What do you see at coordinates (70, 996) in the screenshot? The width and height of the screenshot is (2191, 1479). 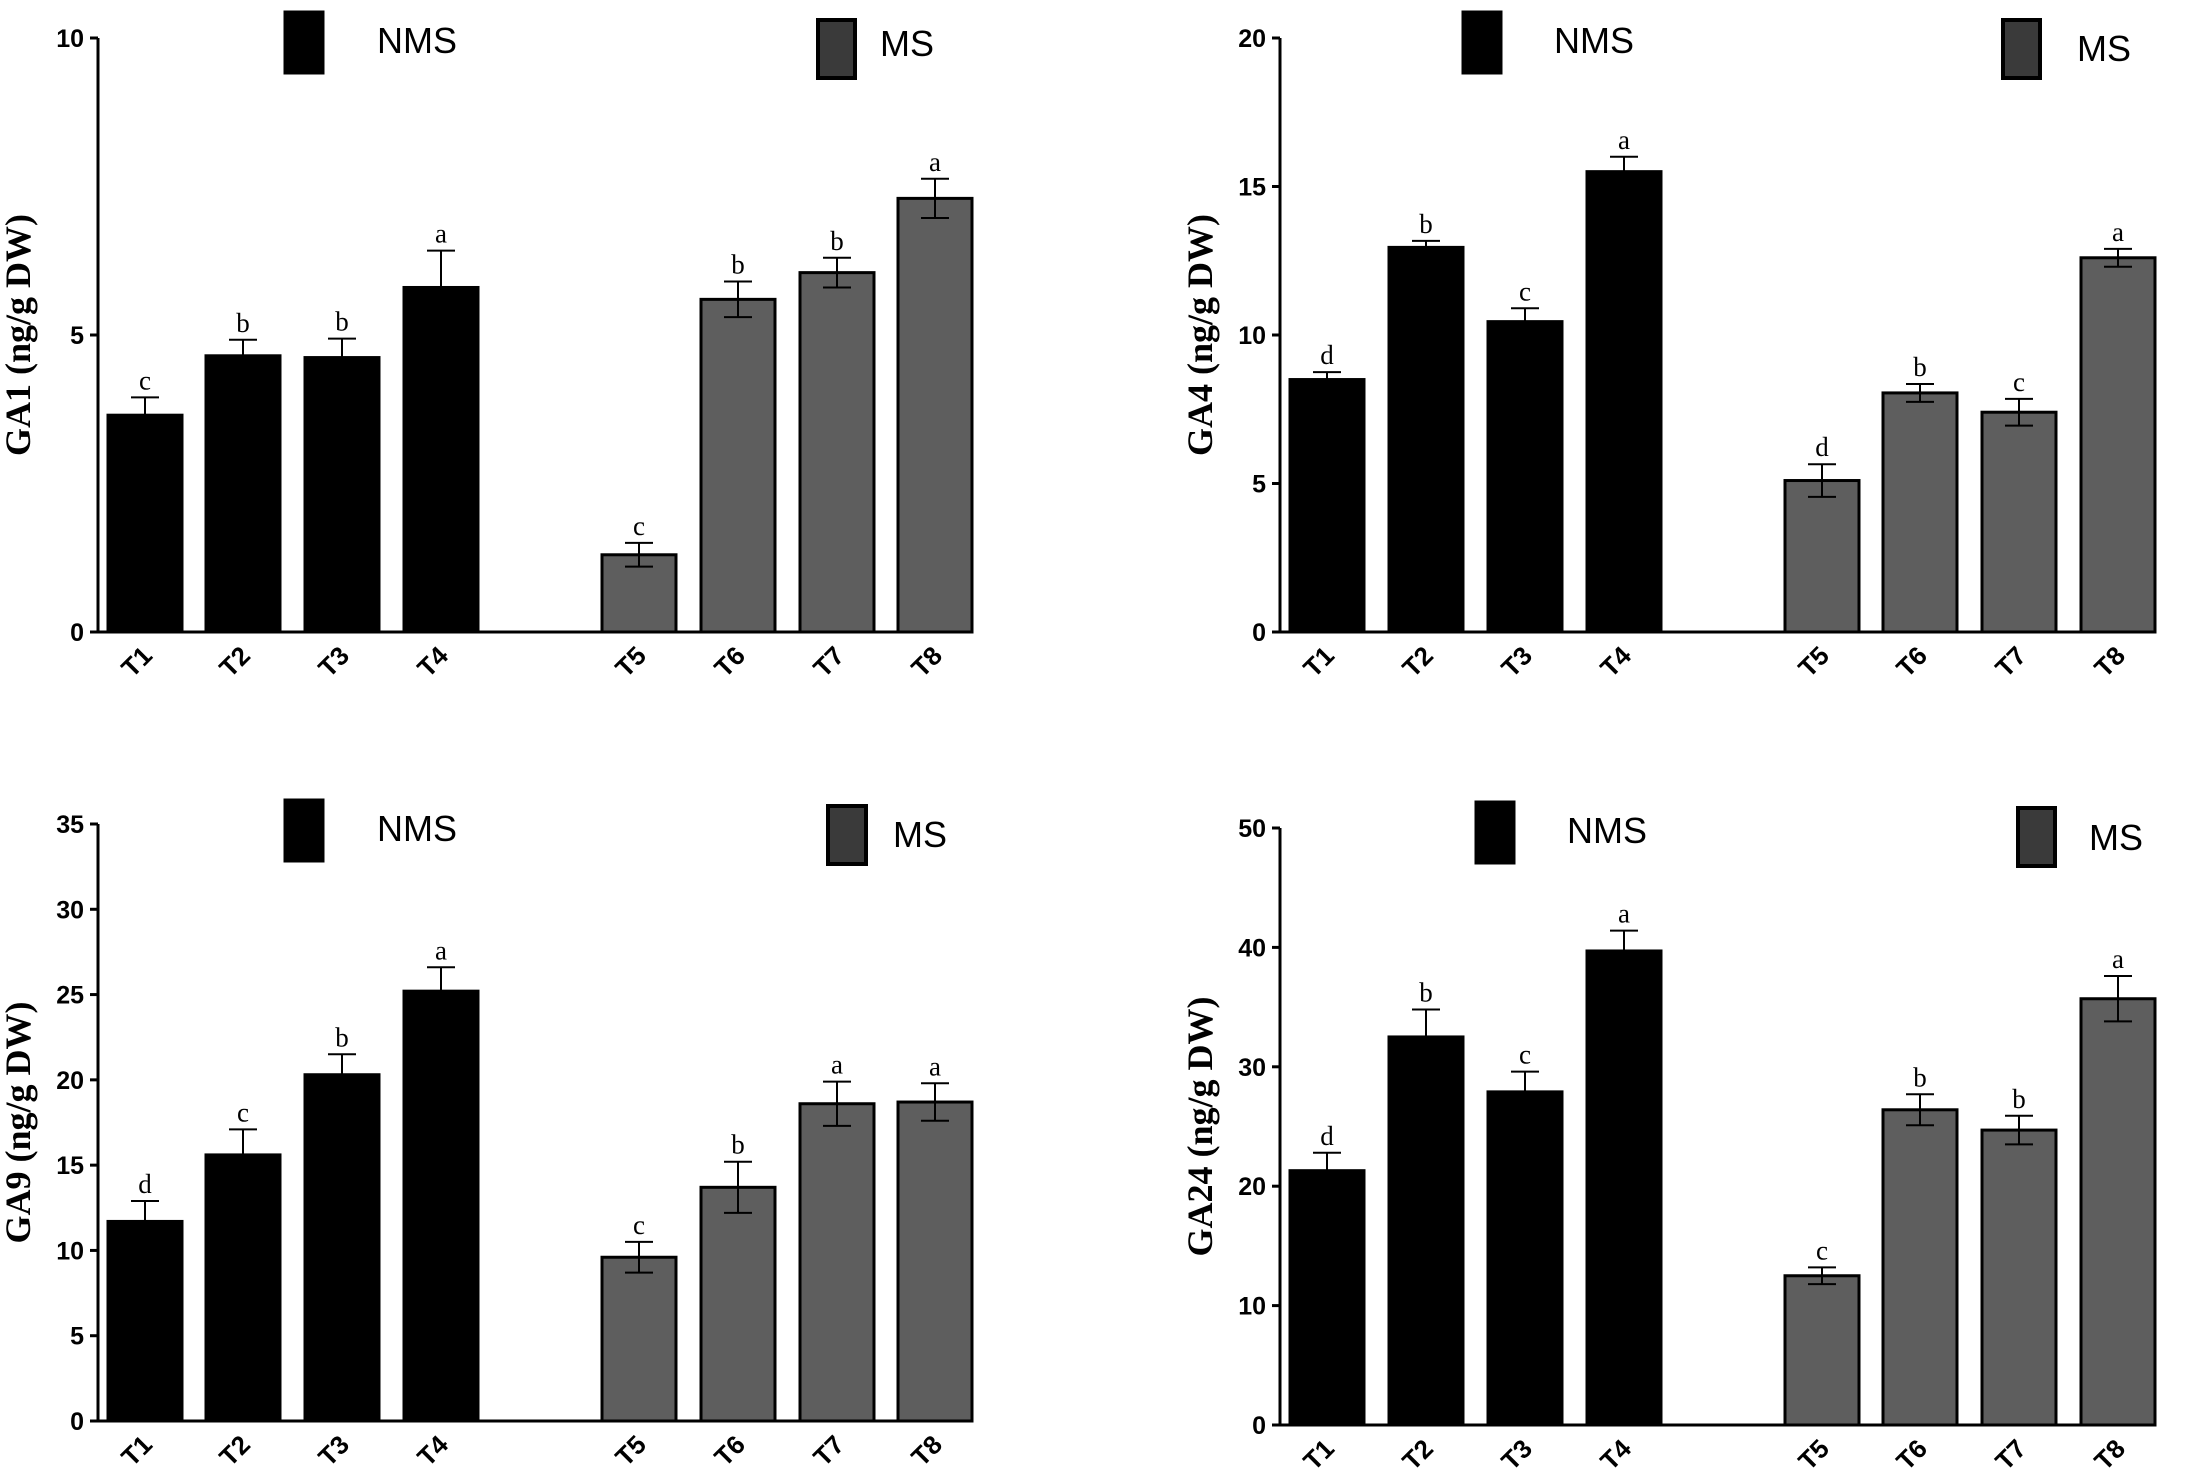 I see `y-tick-label: 25` at bounding box center [70, 996].